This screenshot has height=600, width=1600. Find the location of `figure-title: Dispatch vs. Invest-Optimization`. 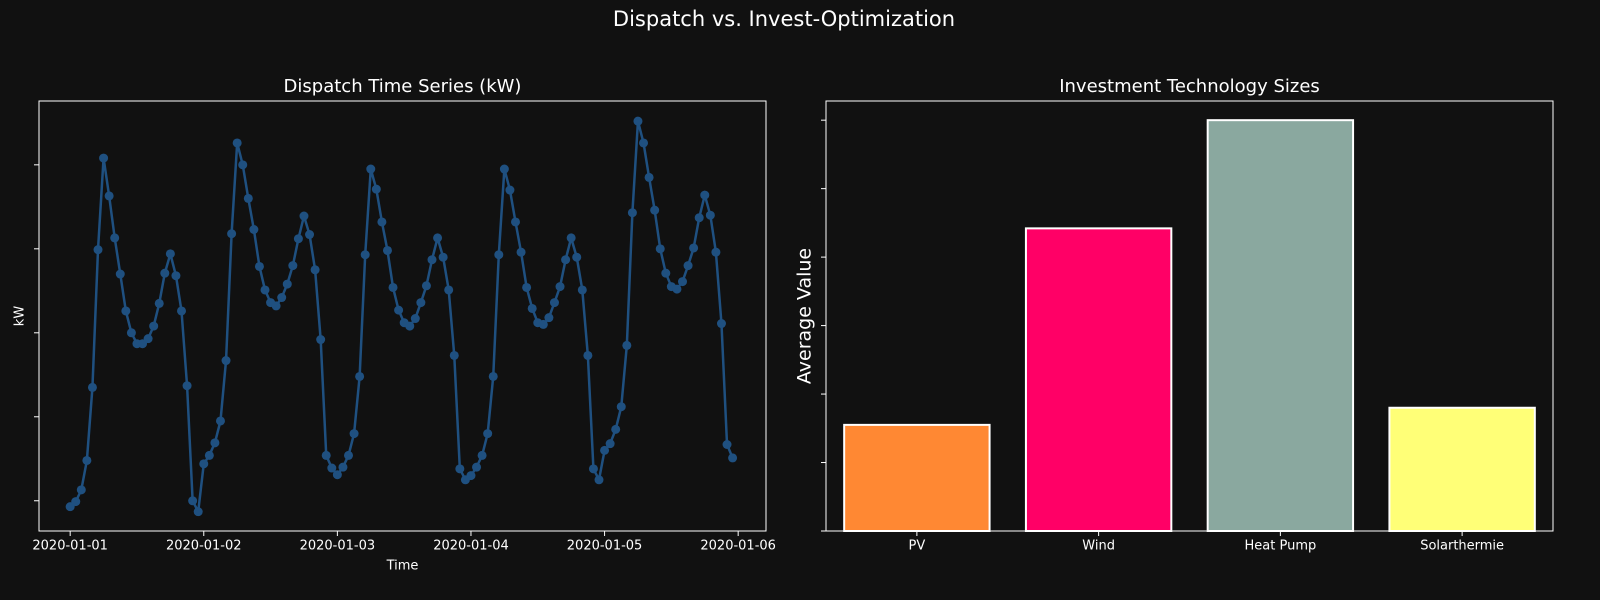

figure-title: Dispatch vs. Invest-Optimization is located at coordinates (784, 19).